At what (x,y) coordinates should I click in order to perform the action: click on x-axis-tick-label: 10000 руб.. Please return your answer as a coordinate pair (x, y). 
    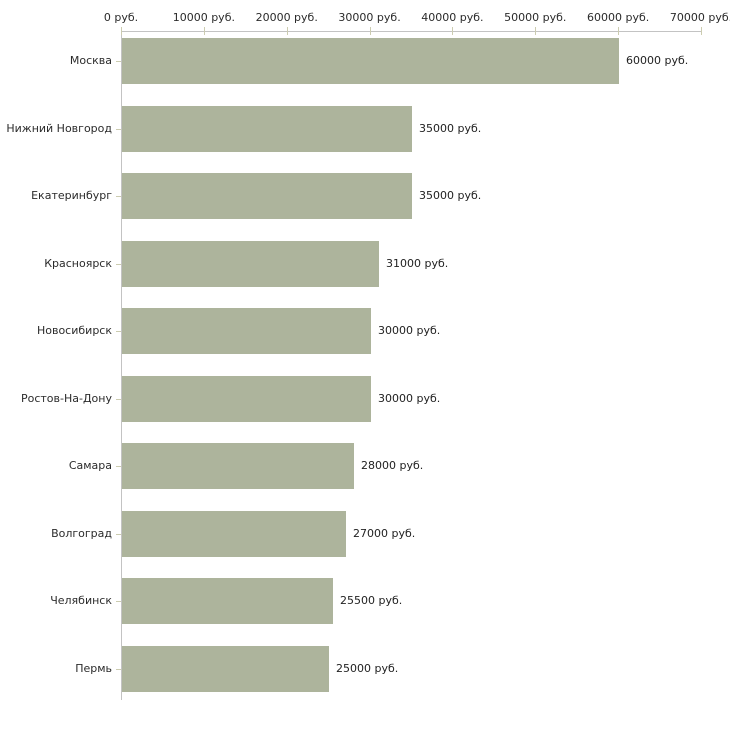
    Looking at the image, I should click on (203, 17).